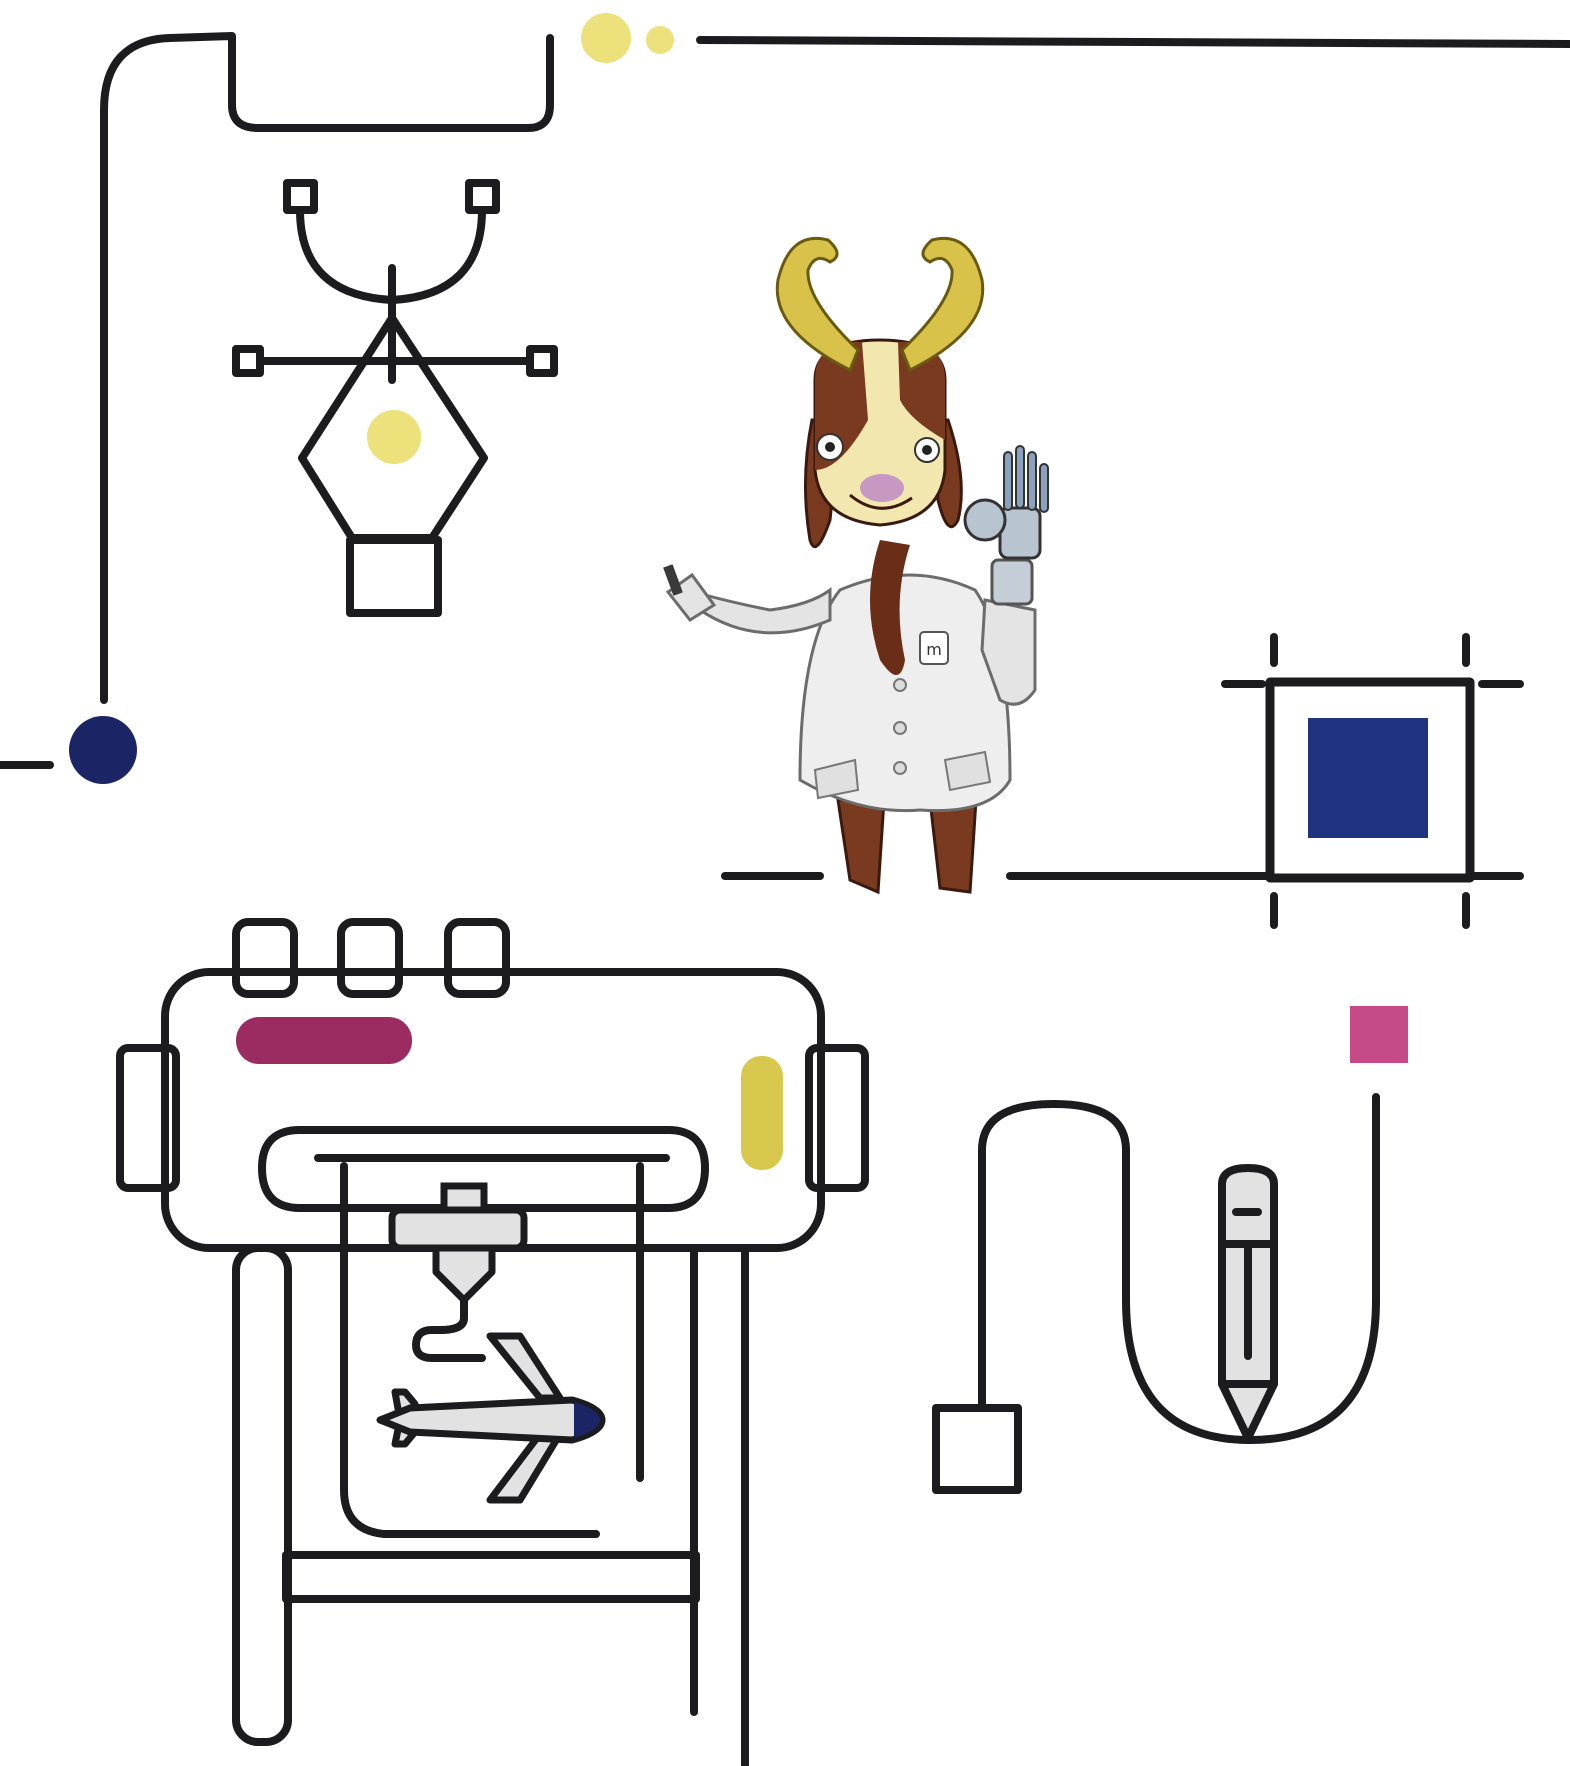  What do you see at coordinates (103, 750) in the screenshot?
I see `navy-node-dot` at bounding box center [103, 750].